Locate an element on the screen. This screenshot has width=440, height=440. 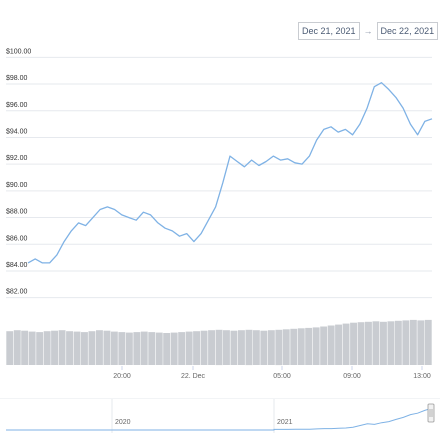
y-tick-label: $90.00 is located at coordinates (17, 185).